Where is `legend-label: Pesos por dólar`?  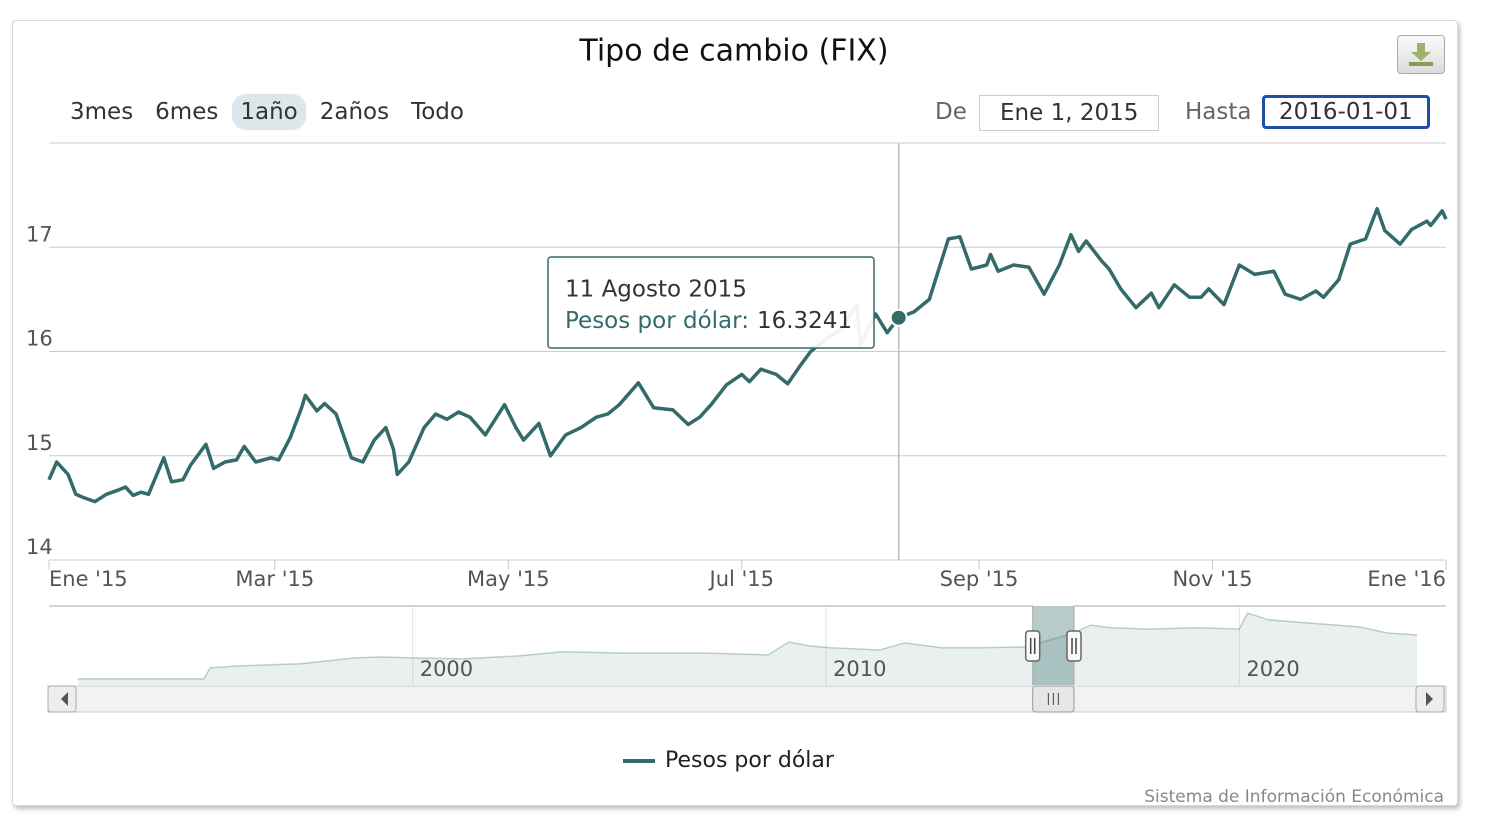 legend-label: Pesos por dólar is located at coordinates (750, 760).